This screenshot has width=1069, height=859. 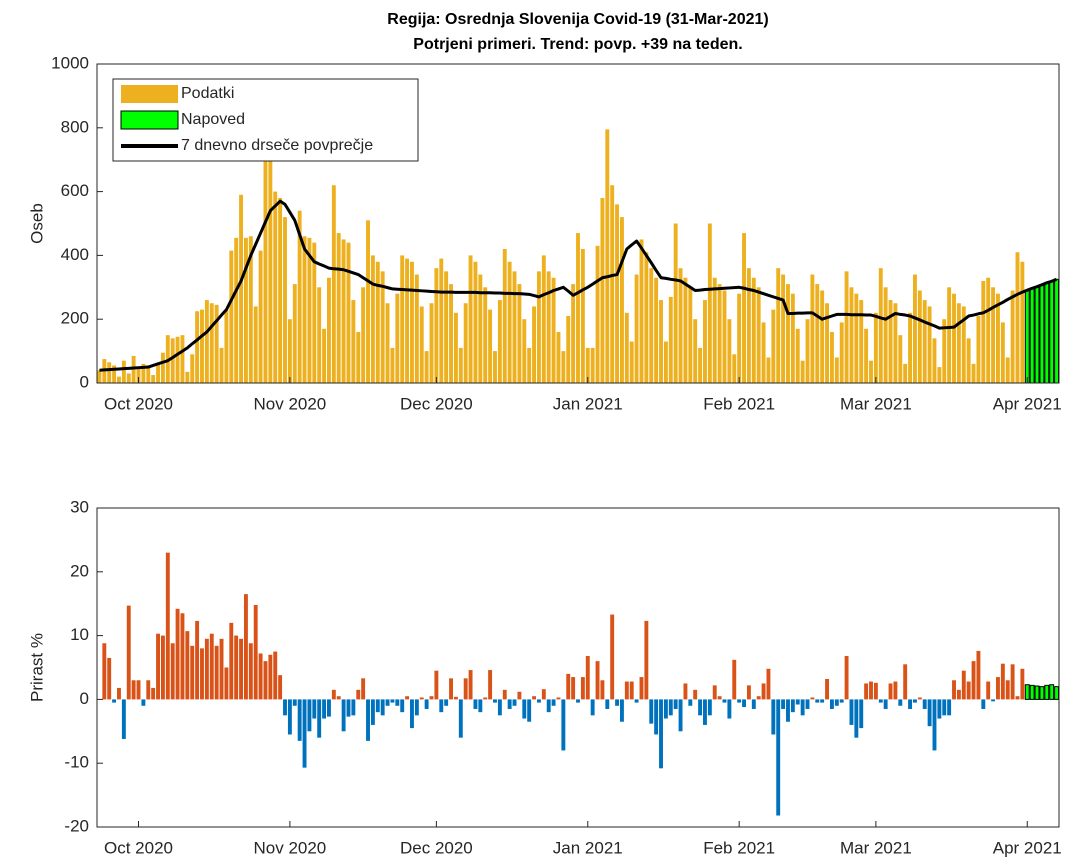 I want to click on y-tick-label: -10, so click(x=76, y=762).